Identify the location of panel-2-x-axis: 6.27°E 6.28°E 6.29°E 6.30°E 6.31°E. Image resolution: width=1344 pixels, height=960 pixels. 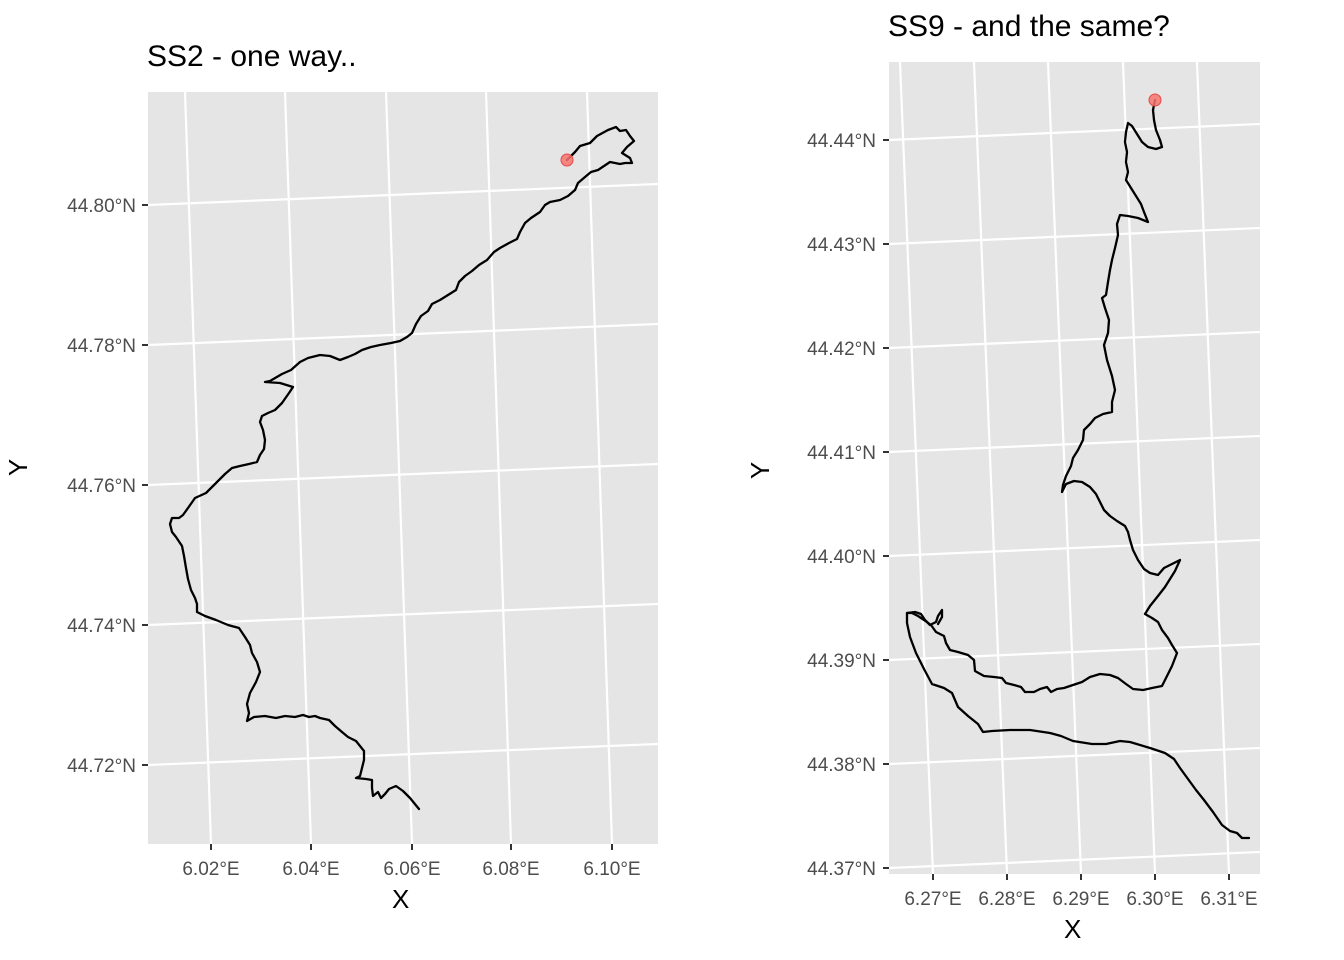
(1081, 892).